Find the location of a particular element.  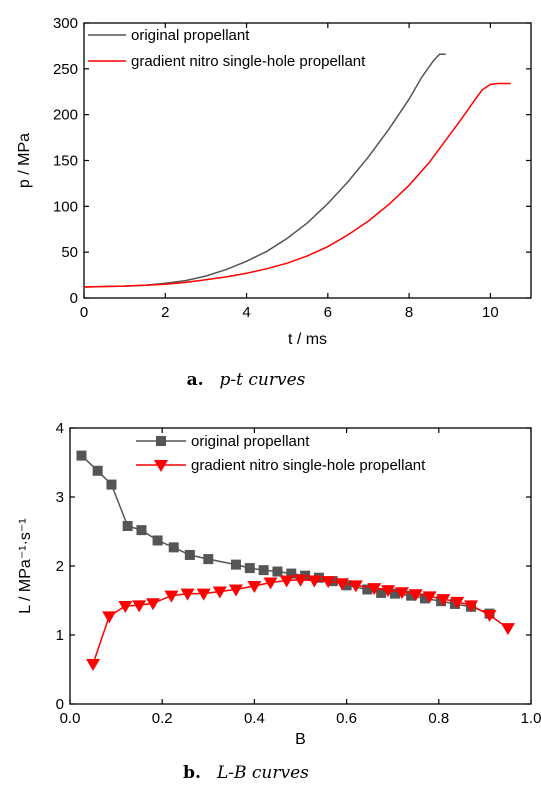

x-tick-label: 8 is located at coordinates (409, 312).